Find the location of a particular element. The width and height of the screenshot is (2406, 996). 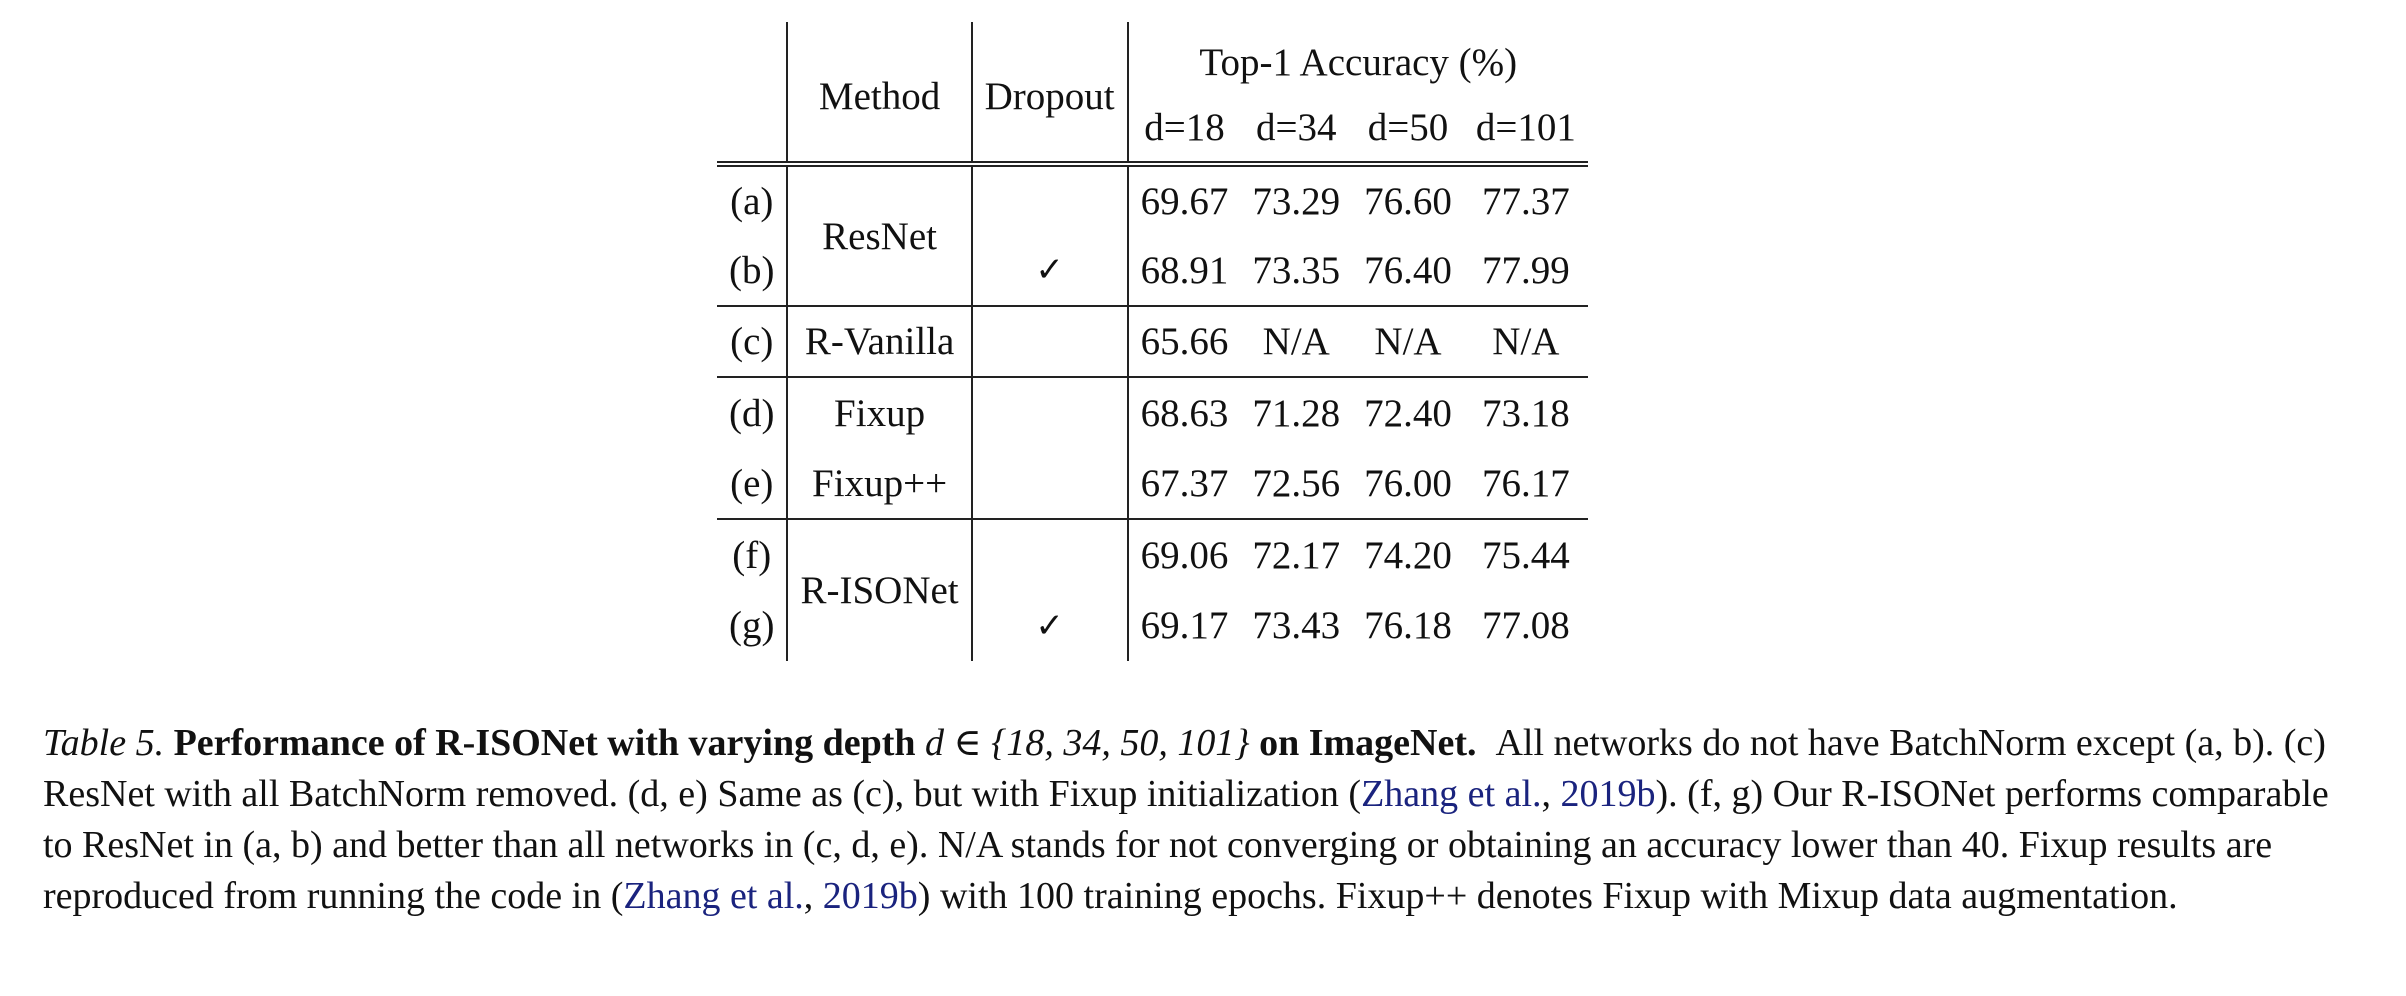

method-cell: R-Vanilla is located at coordinates (880, 341).